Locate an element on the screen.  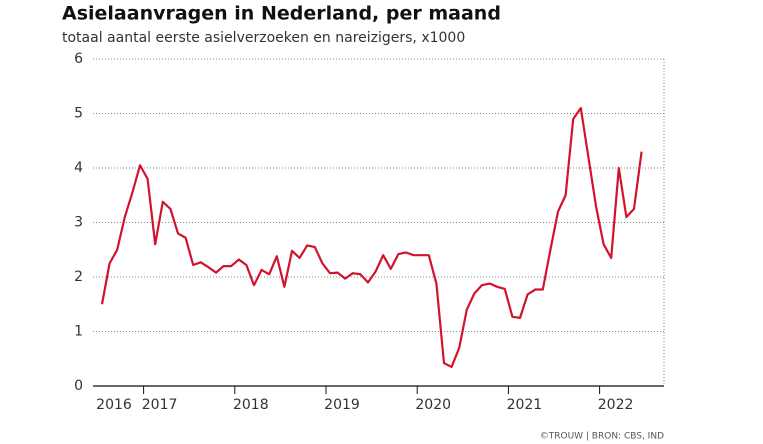
x-tick-label: 2019 is located at coordinates (342, 405).